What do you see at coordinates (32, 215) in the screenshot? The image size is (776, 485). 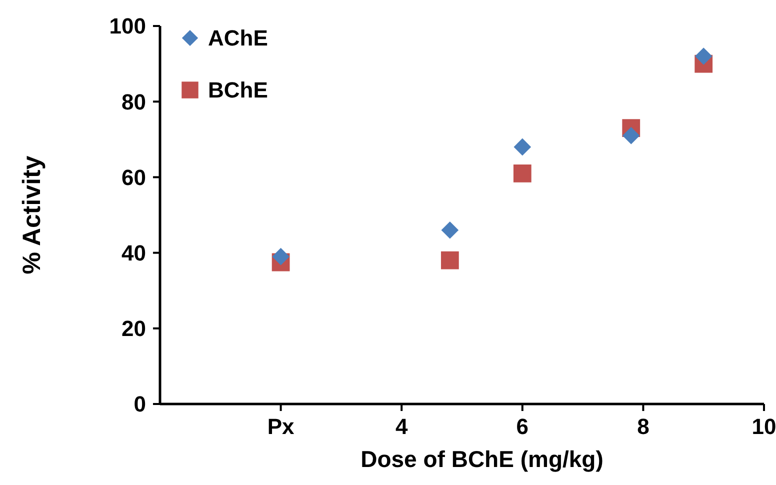 I see `y-axis-title: % Activity` at bounding box center [32, 215].